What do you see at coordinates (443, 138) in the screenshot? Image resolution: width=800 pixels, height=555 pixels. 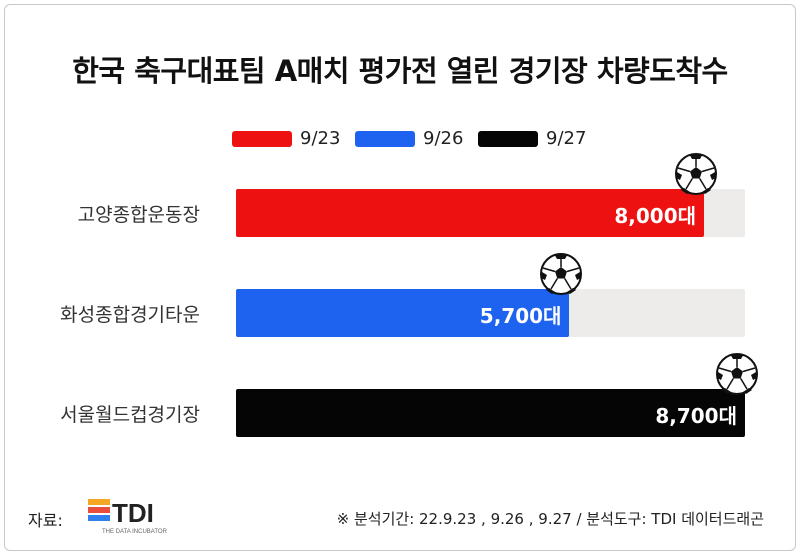 I see `legend-label-2: 9/26` at bounding box center [443, 138].